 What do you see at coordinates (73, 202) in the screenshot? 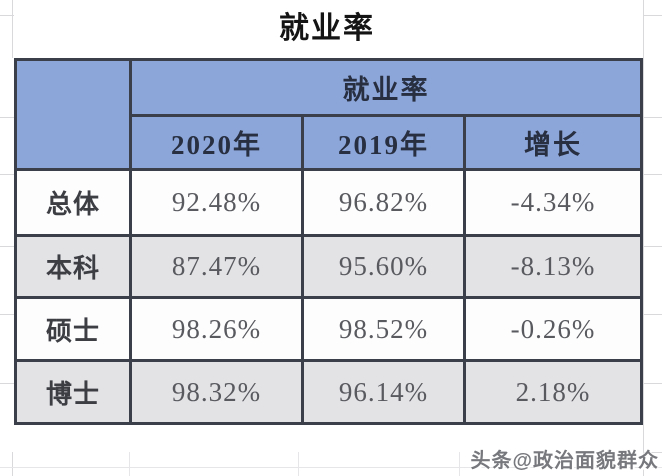
I see `row-label: 总体` at bounding box center [73, 202].